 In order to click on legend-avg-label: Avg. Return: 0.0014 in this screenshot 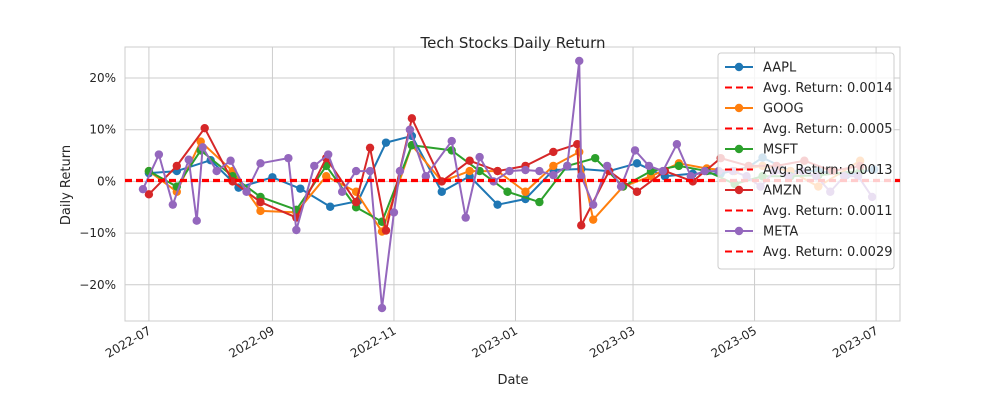, I will do `click(827, 88)`.